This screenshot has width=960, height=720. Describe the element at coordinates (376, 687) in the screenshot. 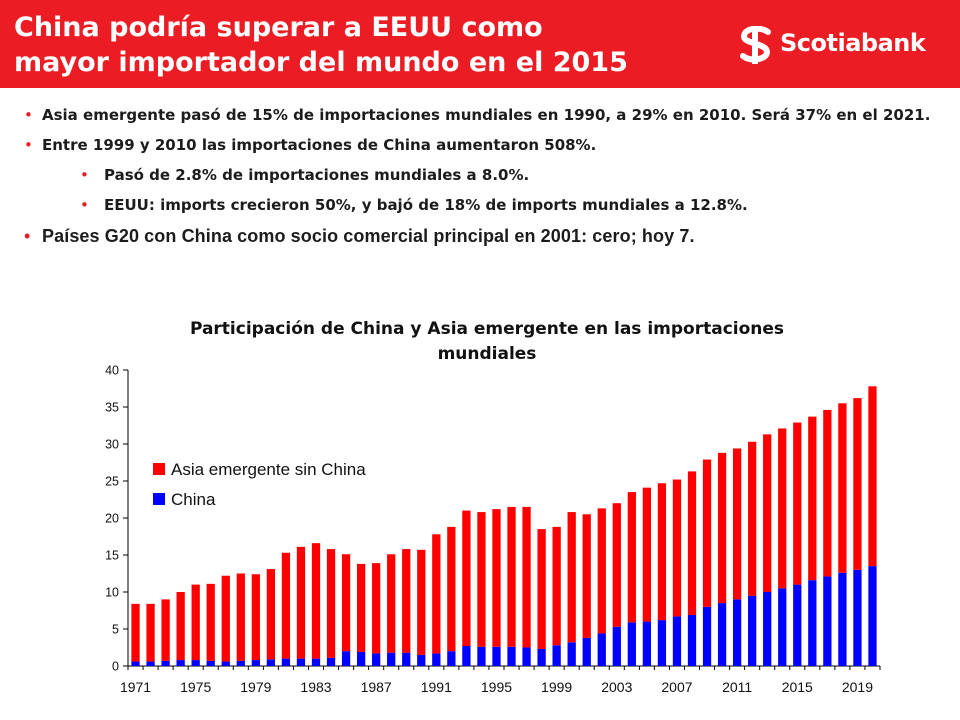

I see `x-tick-label: 1987` at that location.